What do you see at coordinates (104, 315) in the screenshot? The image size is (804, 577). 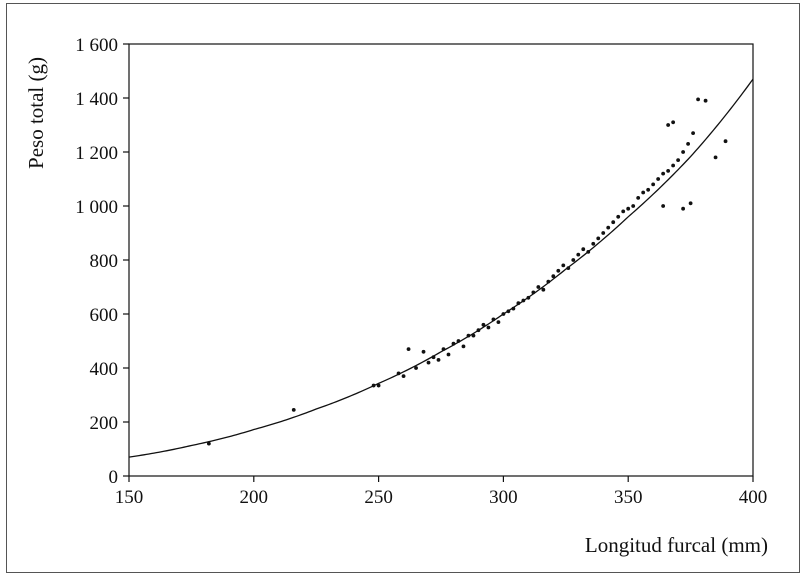 I see `y-tick-label: 600` at bounding box center [104, 315].